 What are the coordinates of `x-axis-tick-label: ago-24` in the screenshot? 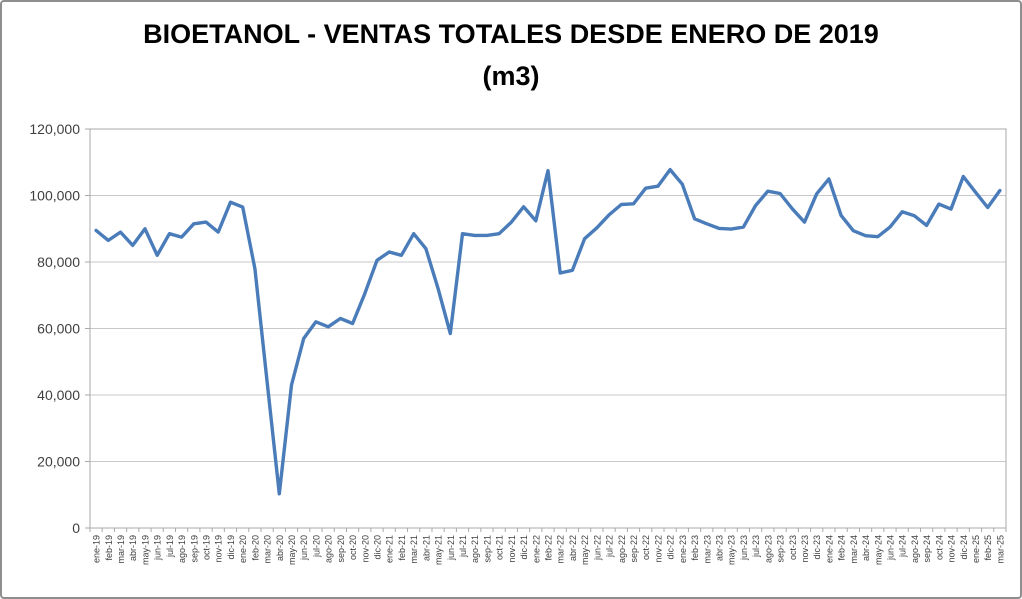 It's located at (915, 549).